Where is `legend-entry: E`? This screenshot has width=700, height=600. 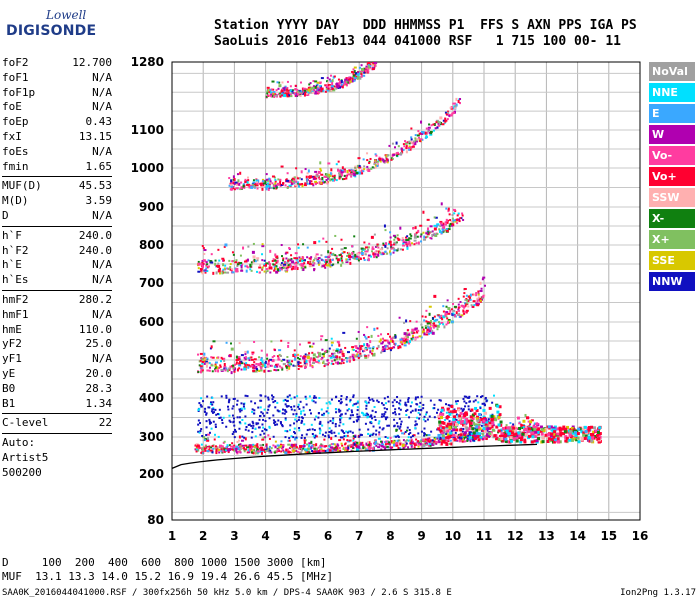 legend-entry: E is located at coordinates (672, 113).